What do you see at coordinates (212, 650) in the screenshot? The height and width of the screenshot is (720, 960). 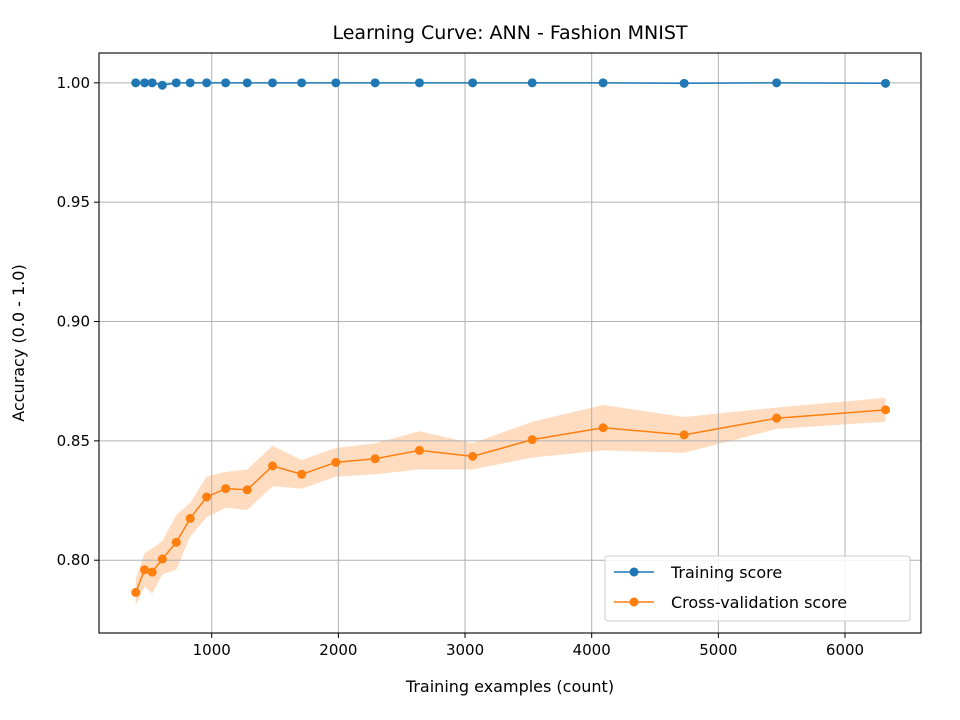 I see `x-tick-label: 1000` at bounding box center [212, 650].